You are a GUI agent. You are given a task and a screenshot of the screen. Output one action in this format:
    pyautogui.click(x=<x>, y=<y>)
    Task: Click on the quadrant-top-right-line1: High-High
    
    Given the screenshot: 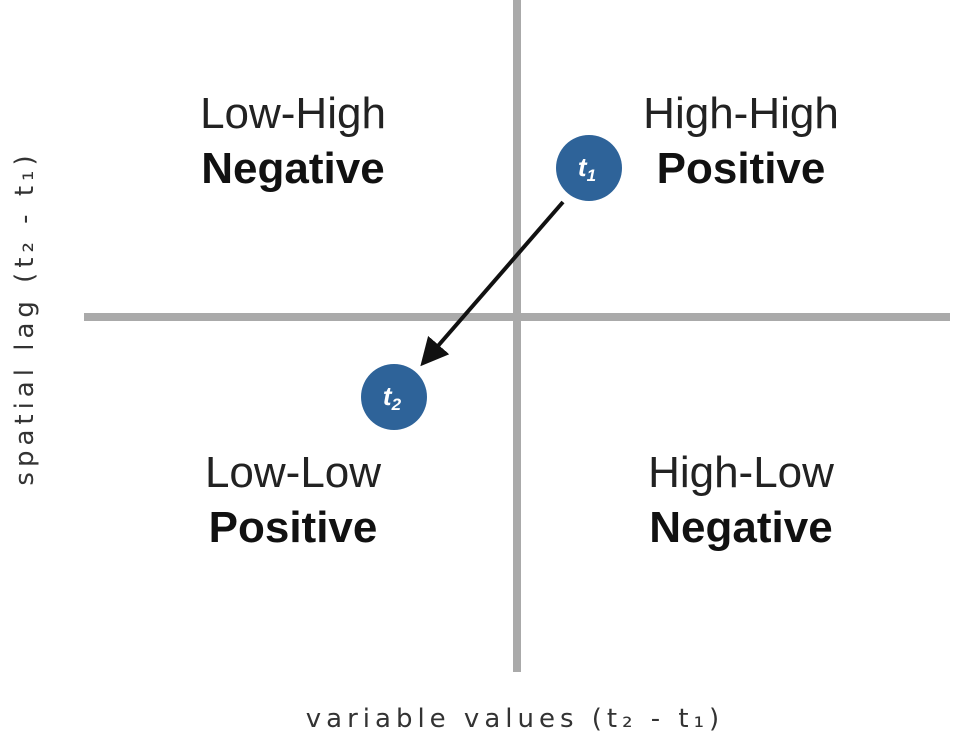 What is the action you would take?
    pyautogui.click(x=741, y=113)
    